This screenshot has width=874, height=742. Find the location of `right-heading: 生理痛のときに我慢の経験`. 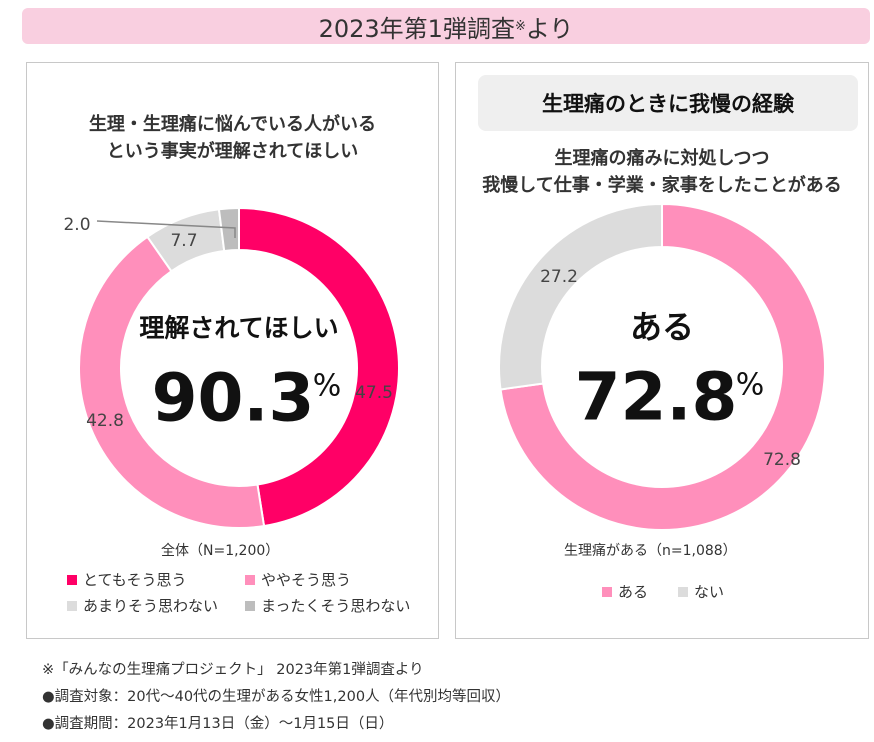

right-heading: 生理痛のときに我慢の経験 is located at coordinates (668, 104).